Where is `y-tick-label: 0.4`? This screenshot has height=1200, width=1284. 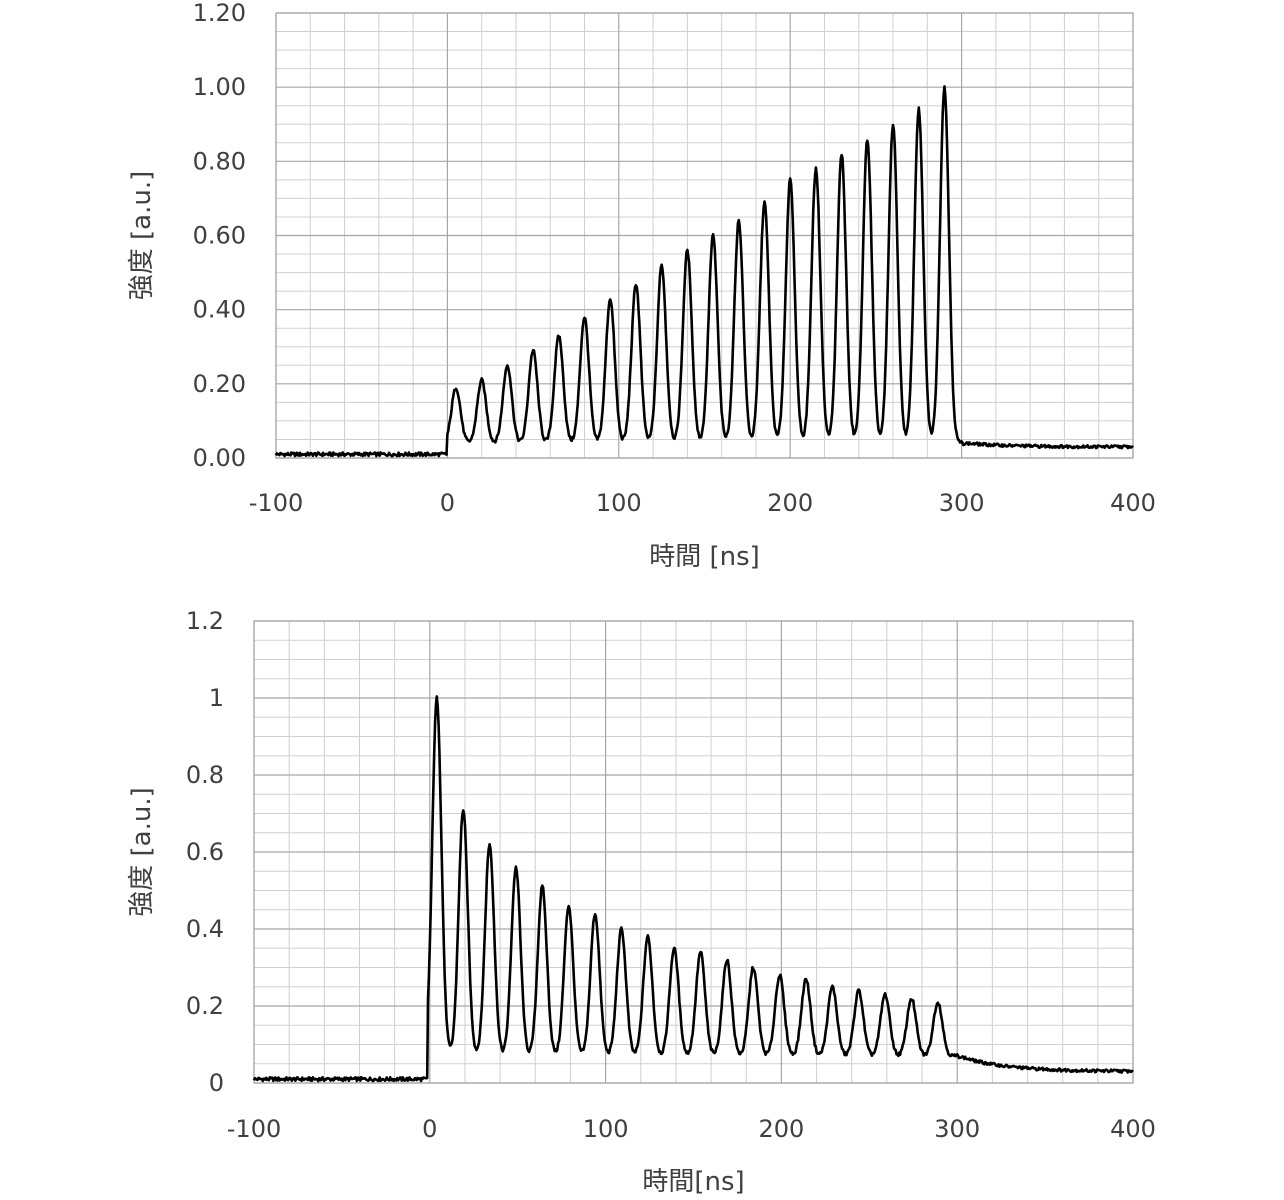 y-tick-label: 0.4 is located at coordinates (205, 929).